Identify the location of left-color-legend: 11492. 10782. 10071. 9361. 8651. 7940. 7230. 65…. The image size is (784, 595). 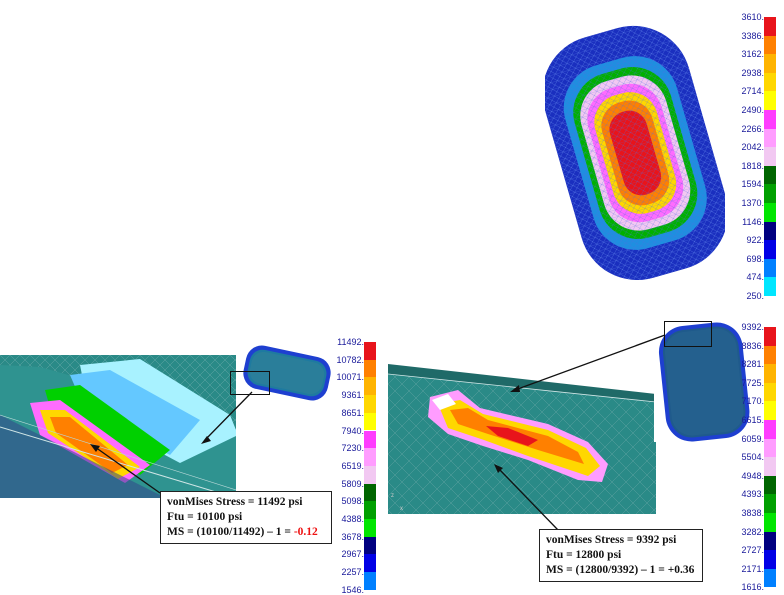
(357, 466).